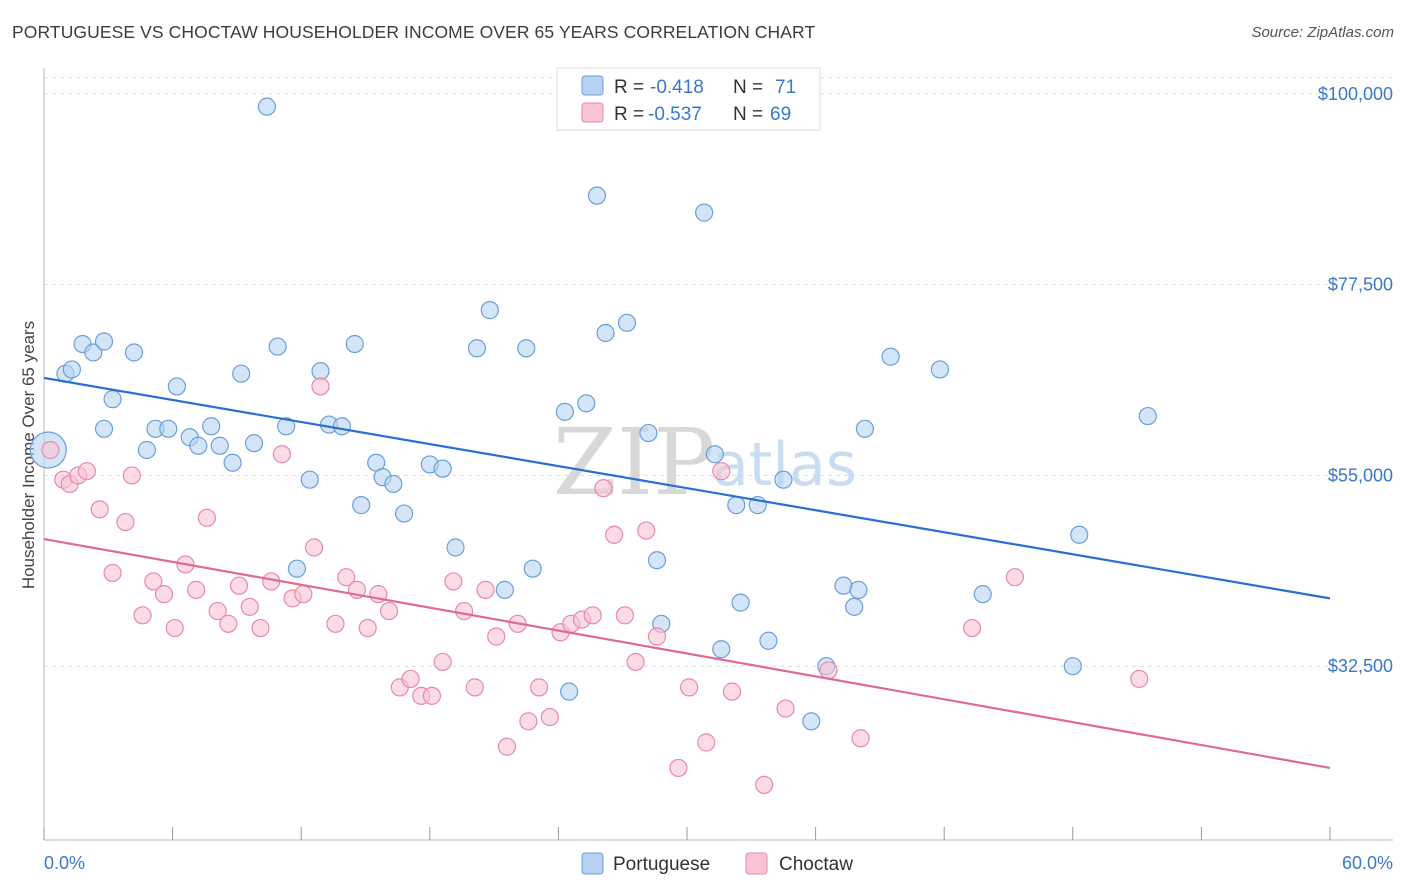 The image size is (1406, 892). What do you see at coordinates (1360, 475) in the screenshot?
I see `y-tick-label: $55,000` at bounding box center [1360, 475].